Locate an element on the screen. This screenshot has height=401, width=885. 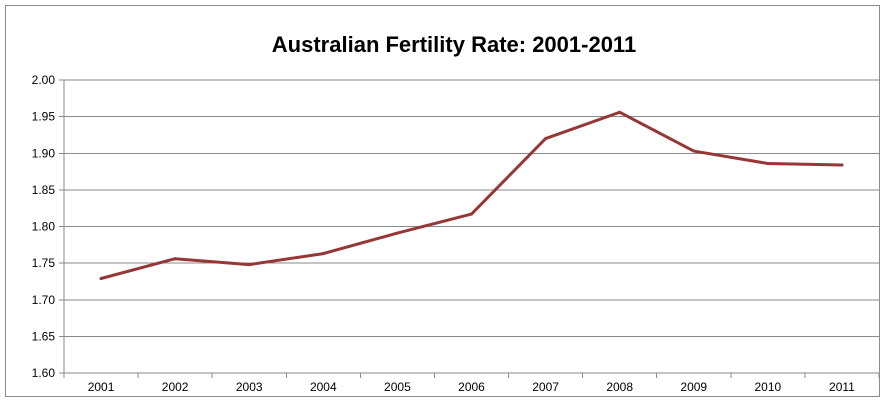
x-tick-label: 2002 is located at coordinates (175, 387).